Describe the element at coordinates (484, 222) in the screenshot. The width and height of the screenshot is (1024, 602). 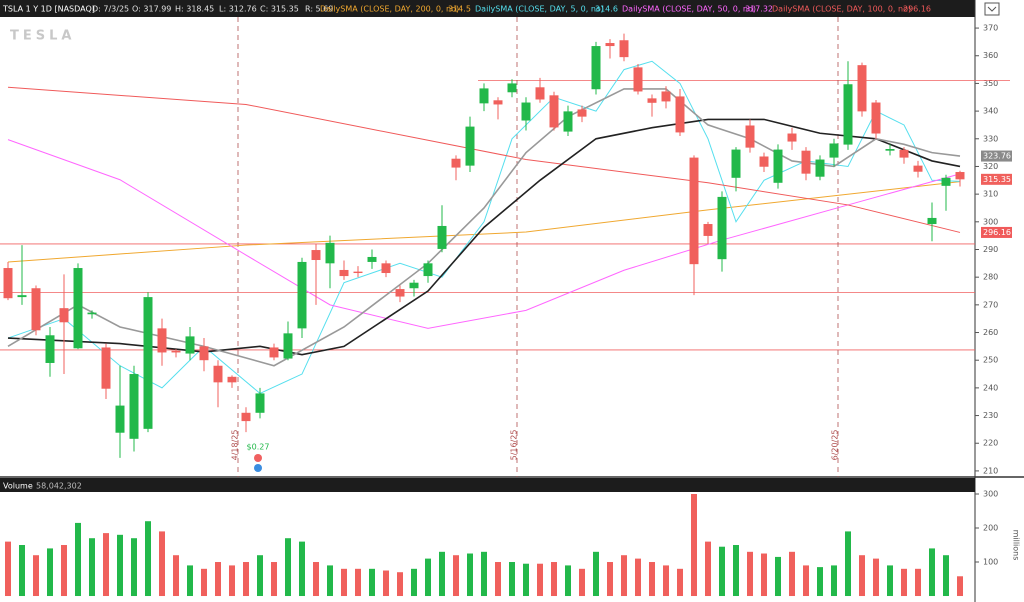
I see `moving-average` at that location.